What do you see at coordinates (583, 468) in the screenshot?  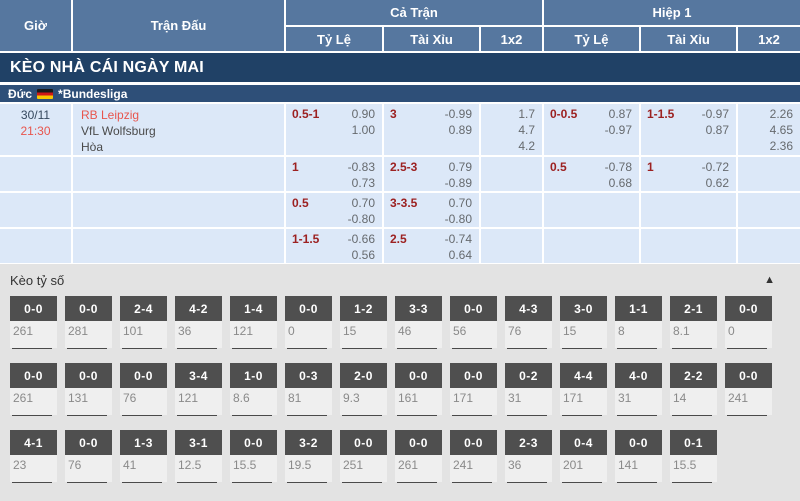 I see `score-odds-value: 201` at bounding box center [583, 468].